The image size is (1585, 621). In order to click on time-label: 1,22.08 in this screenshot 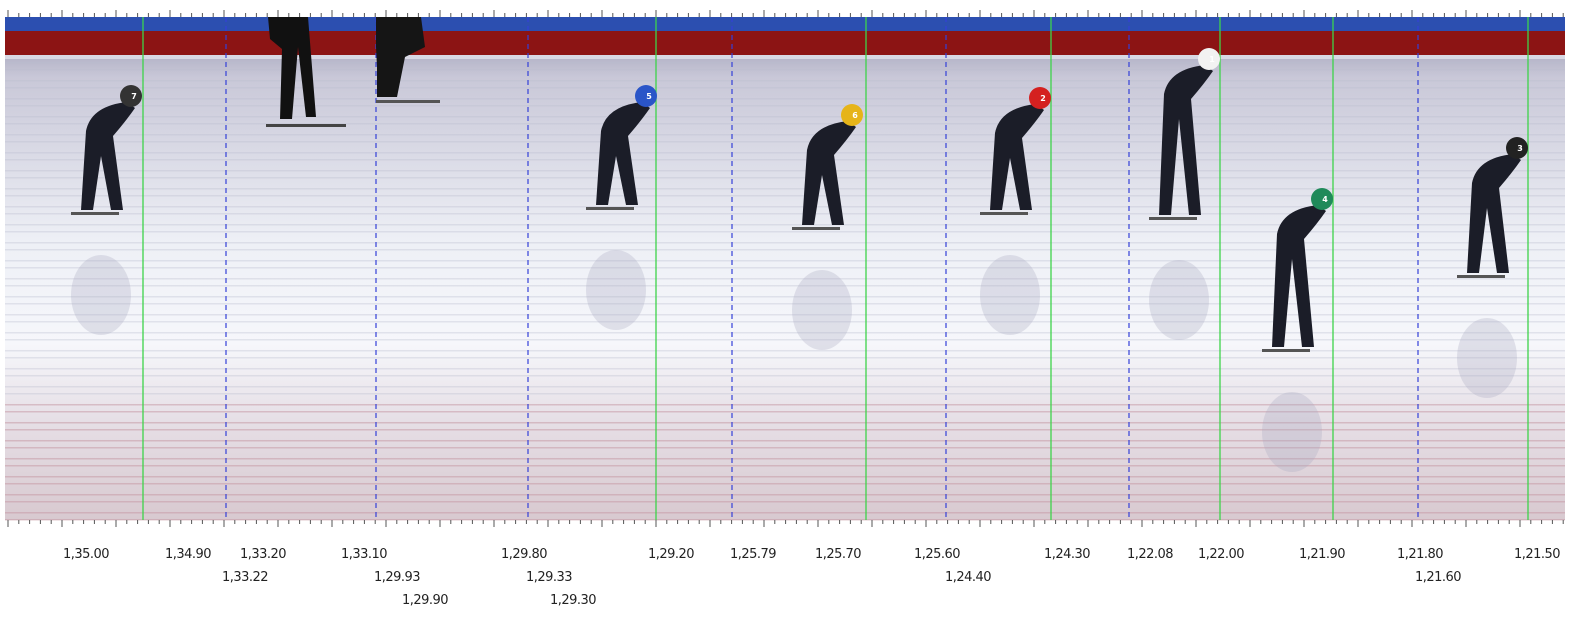, I will do `click(1150, 554)`.